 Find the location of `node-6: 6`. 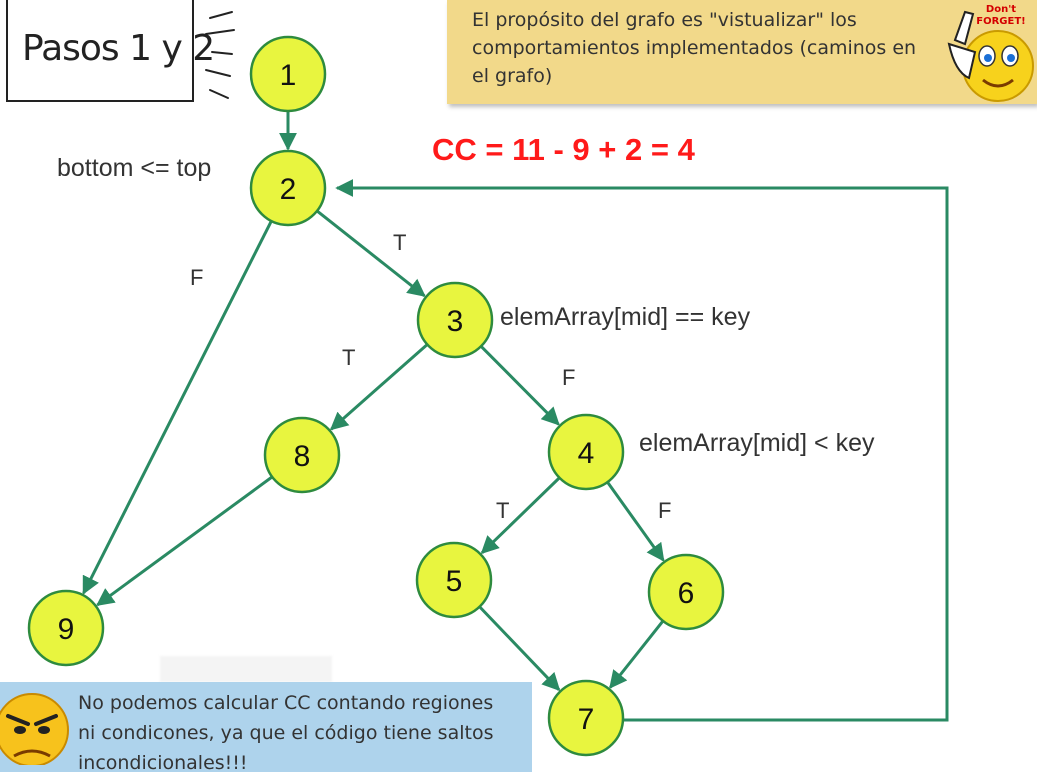

node-6: 6 is located at coordinates (686, 592).